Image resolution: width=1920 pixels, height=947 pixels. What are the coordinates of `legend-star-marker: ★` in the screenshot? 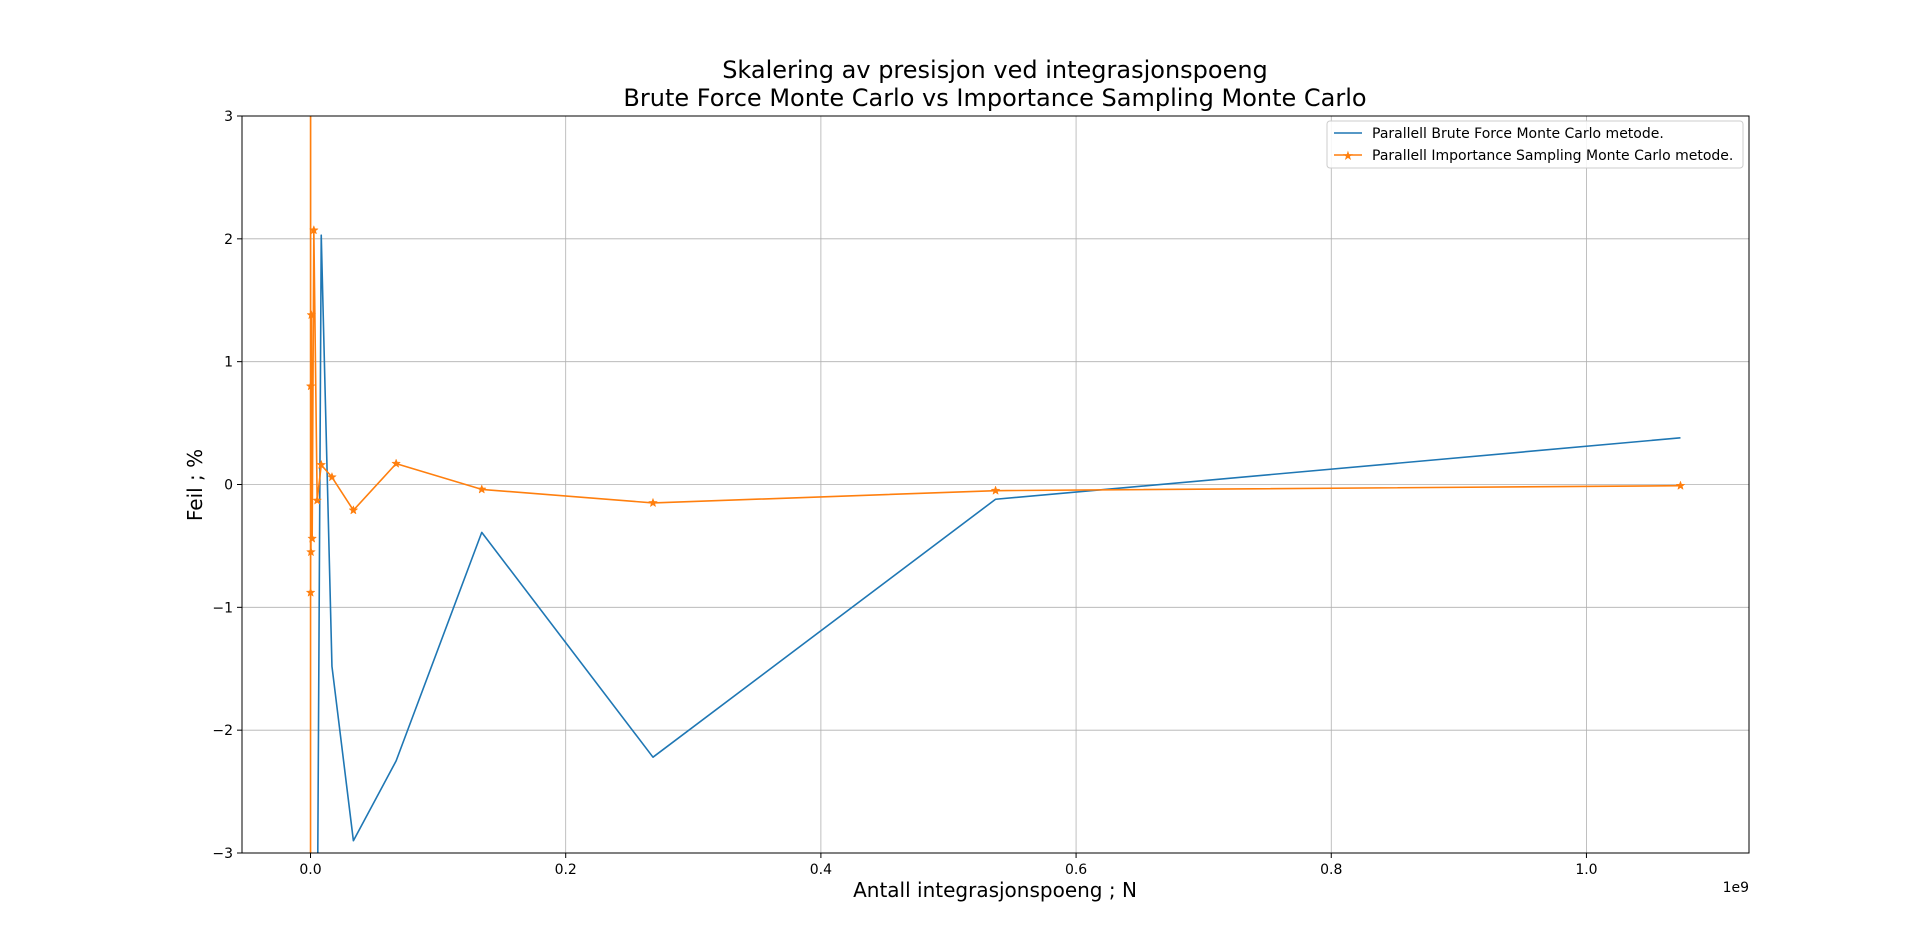 It's located at (1348, 156).